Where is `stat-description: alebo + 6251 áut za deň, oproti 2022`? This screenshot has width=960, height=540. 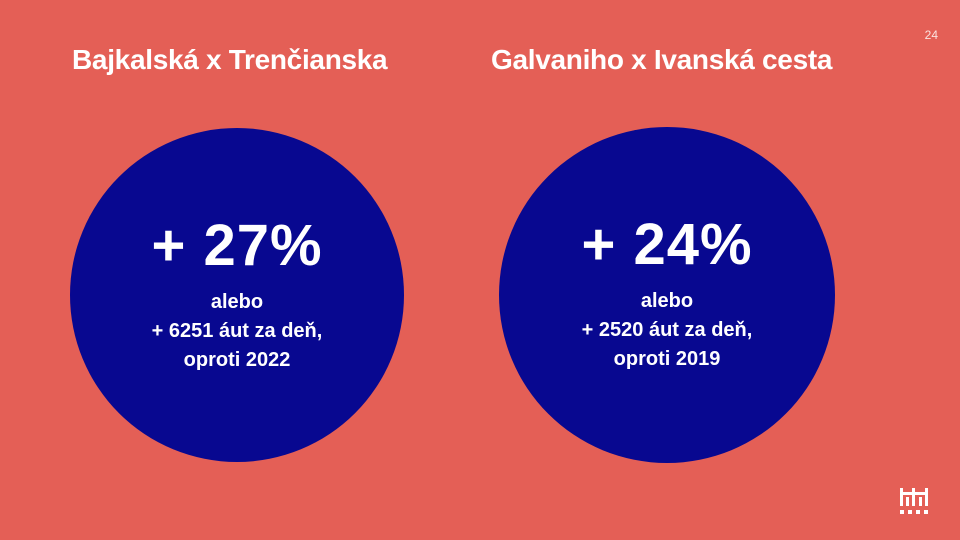 stat-description: alebo + 6251 áut za deň, oproti 2022 is located at coordinates (237, 331).